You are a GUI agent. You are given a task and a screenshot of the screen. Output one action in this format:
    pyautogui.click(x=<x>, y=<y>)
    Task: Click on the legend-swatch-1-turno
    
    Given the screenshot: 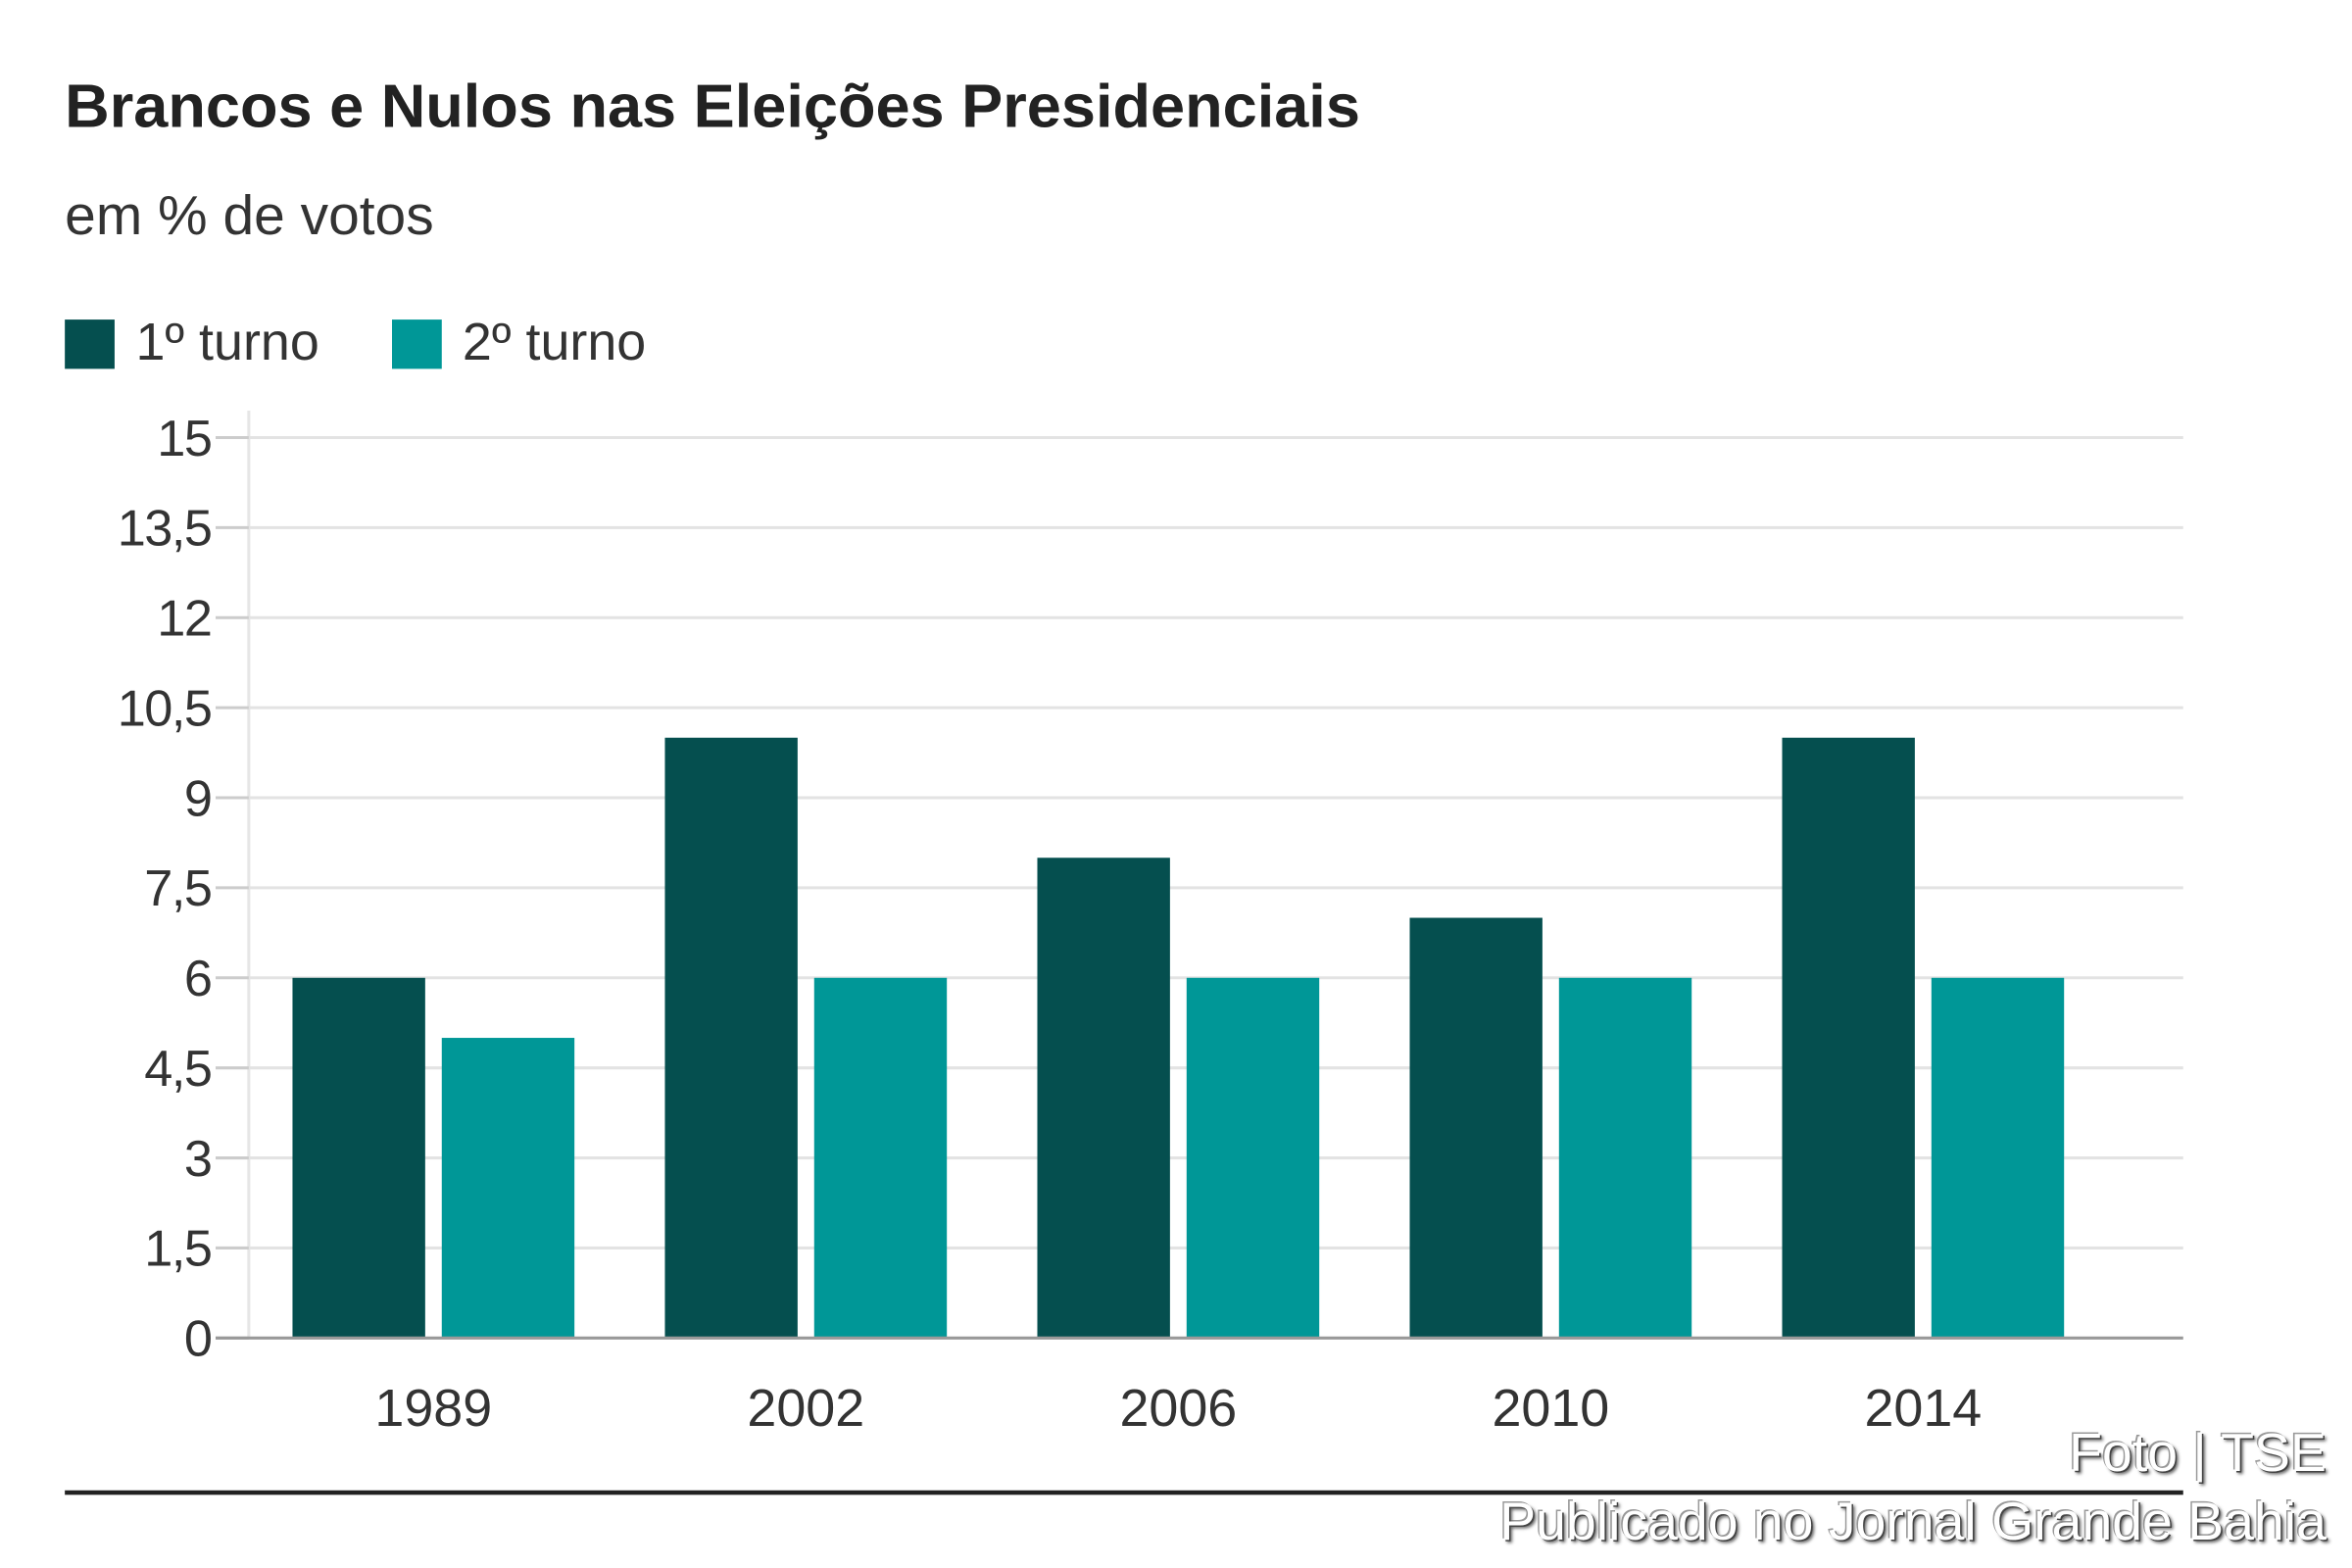 What is the action you would take?
    pyautogui.click(x=90, y=343)
    